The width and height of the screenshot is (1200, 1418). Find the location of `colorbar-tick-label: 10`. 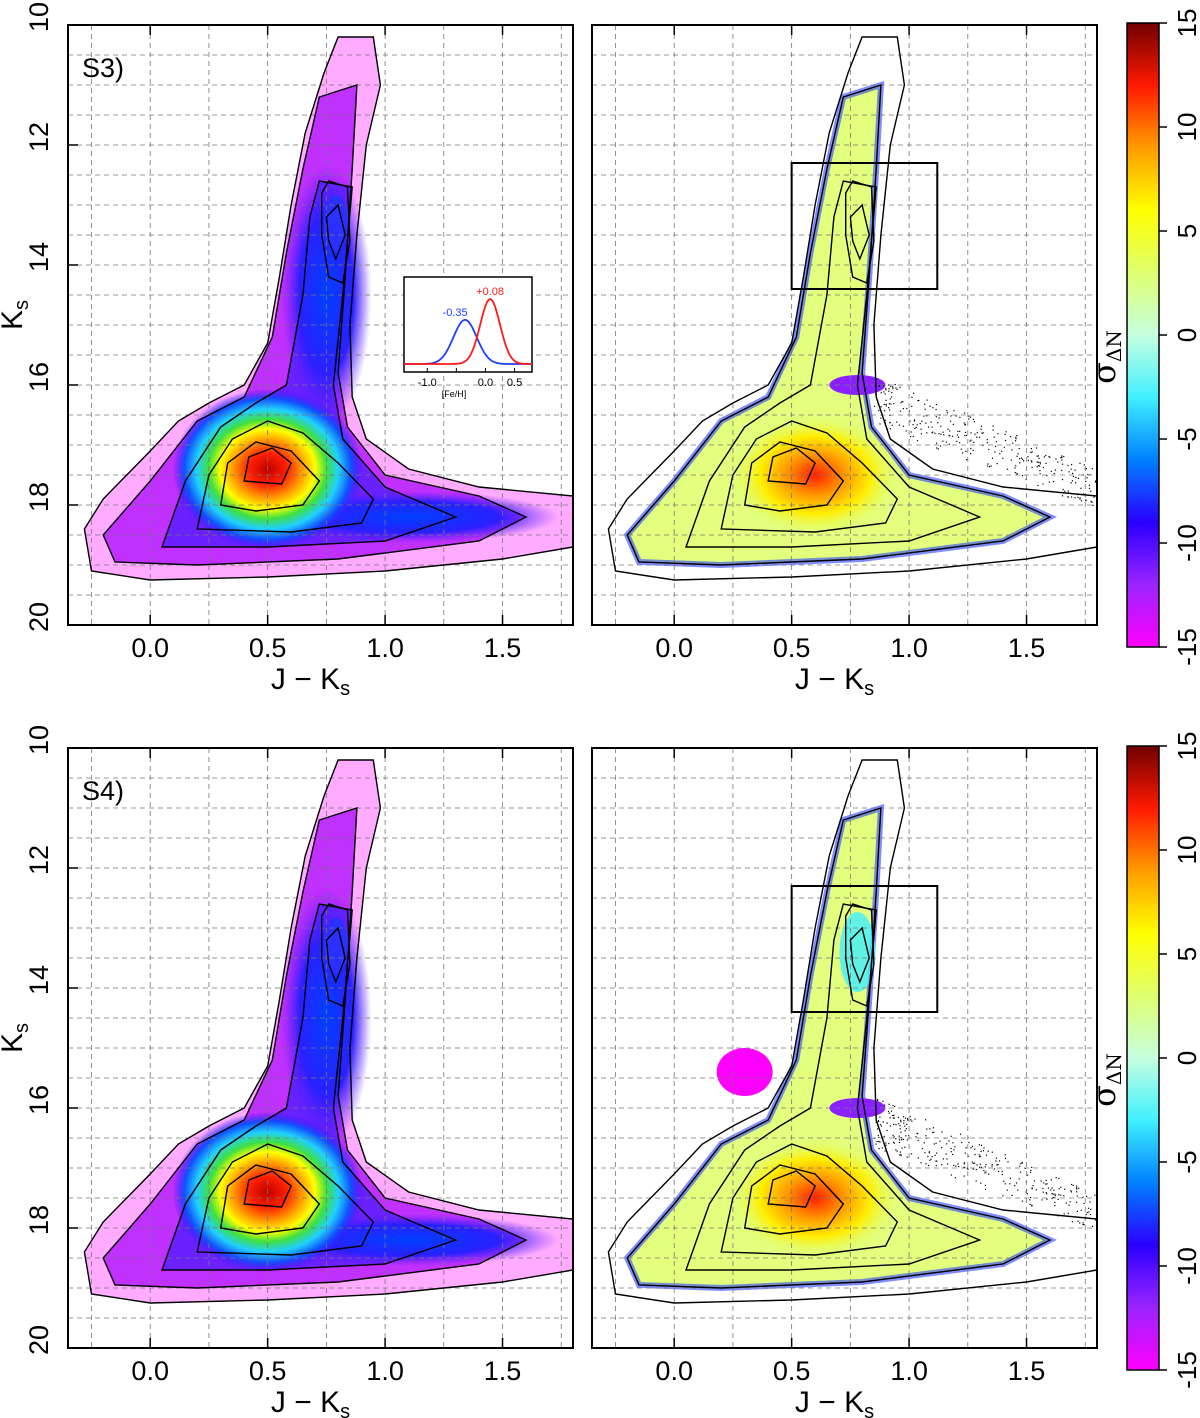

colorbar-tick-label: 10 is located at coordinates (1186, 127).